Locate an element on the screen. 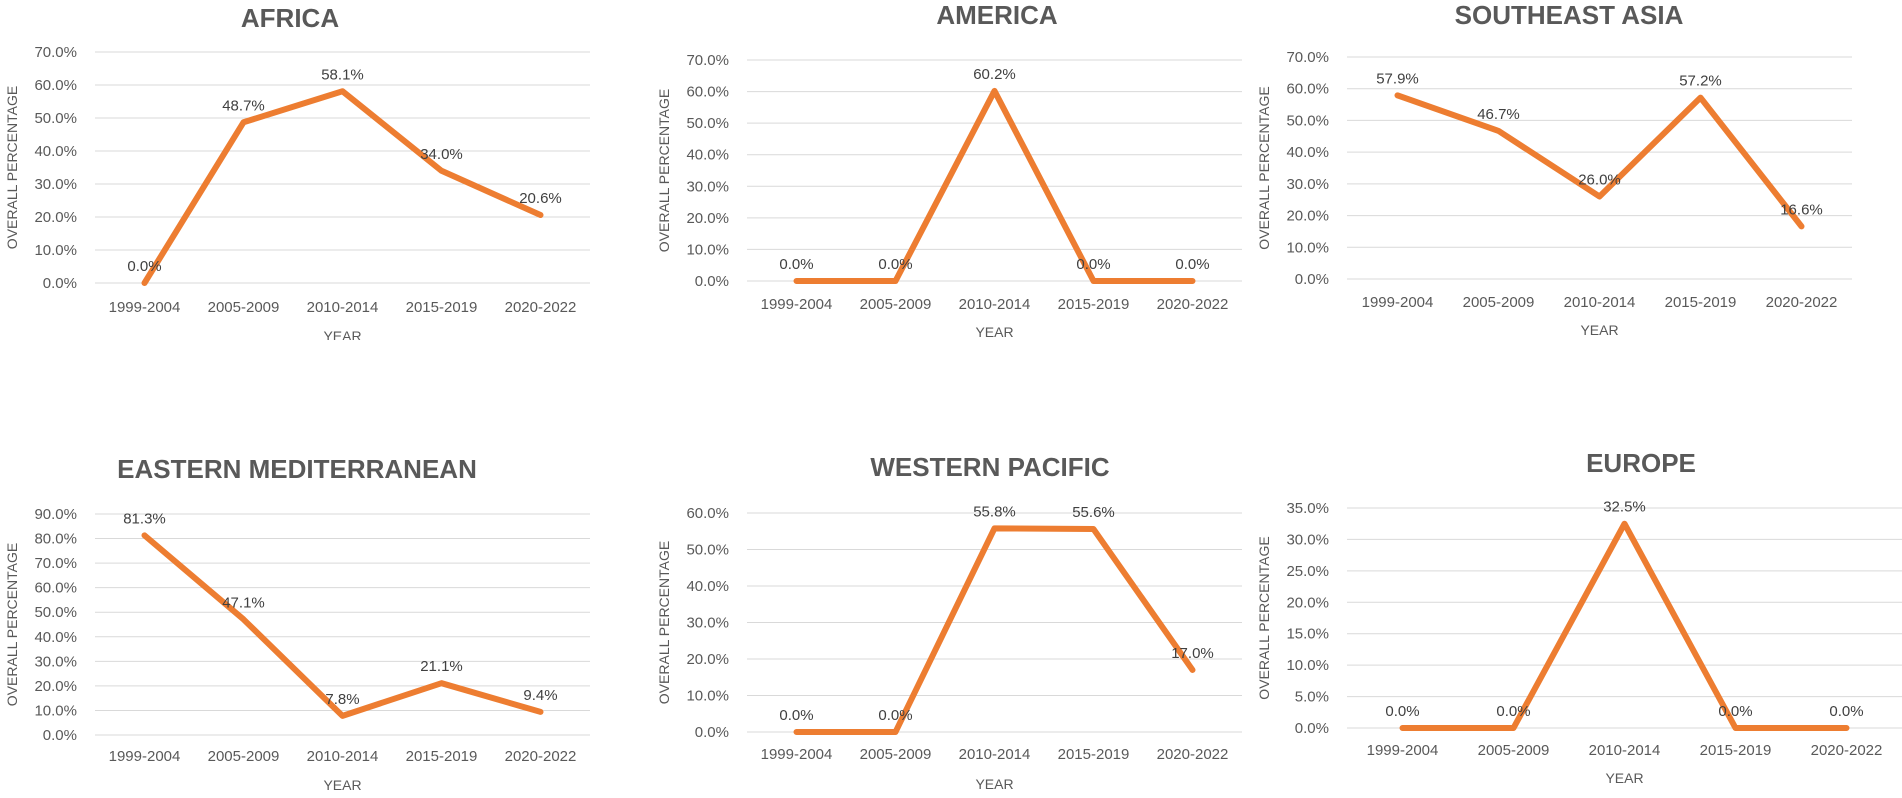 The width and height of the screenshot is (1902, 798). data-label: 26.0% is located at coordinates (1599, 180).